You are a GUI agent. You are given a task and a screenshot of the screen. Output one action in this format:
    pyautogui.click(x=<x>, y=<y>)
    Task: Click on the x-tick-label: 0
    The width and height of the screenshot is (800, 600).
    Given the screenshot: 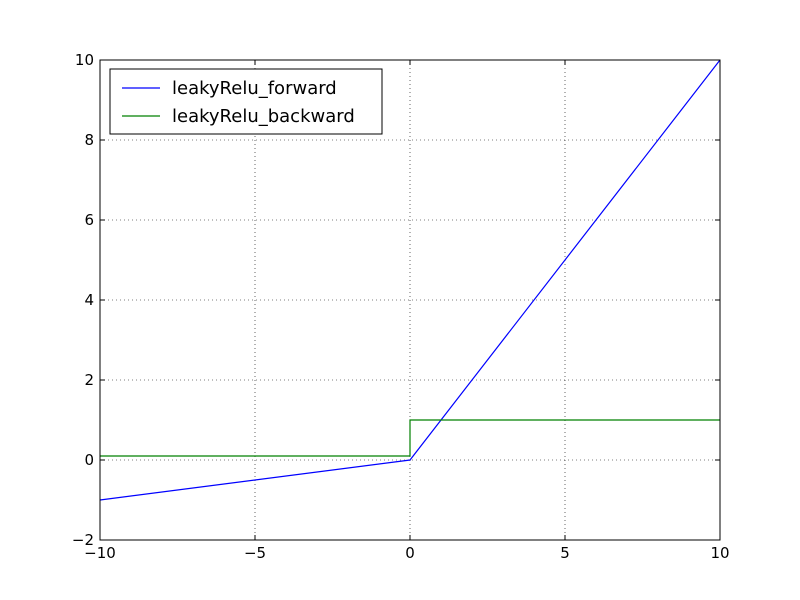 What is the action you would take?
    pyautogui.click(x=410, y=553)
    